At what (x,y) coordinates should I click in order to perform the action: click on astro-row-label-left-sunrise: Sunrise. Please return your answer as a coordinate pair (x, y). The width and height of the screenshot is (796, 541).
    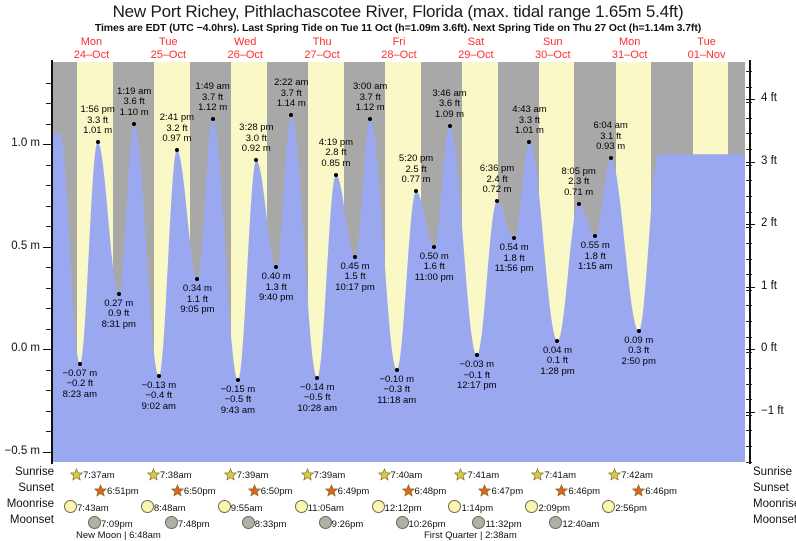
    Looking at the image, I should click on (34, 472).